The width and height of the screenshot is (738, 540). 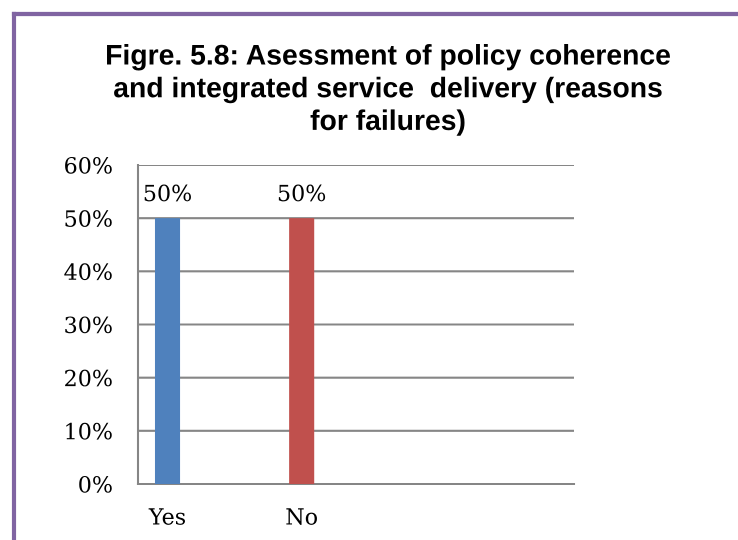 I want to click on y-tick-label: 20%, so click(x=88, y=378).